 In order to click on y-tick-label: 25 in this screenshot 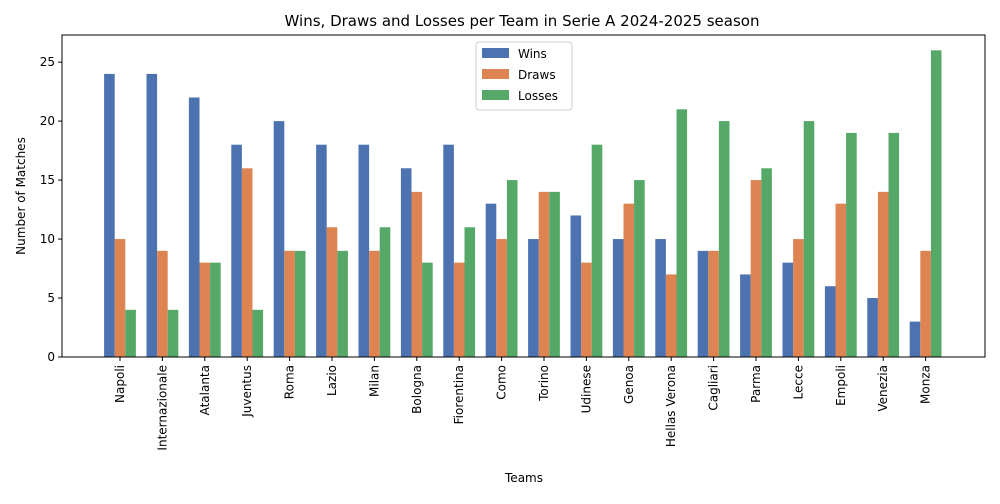, I will do `click(47, 62)`.